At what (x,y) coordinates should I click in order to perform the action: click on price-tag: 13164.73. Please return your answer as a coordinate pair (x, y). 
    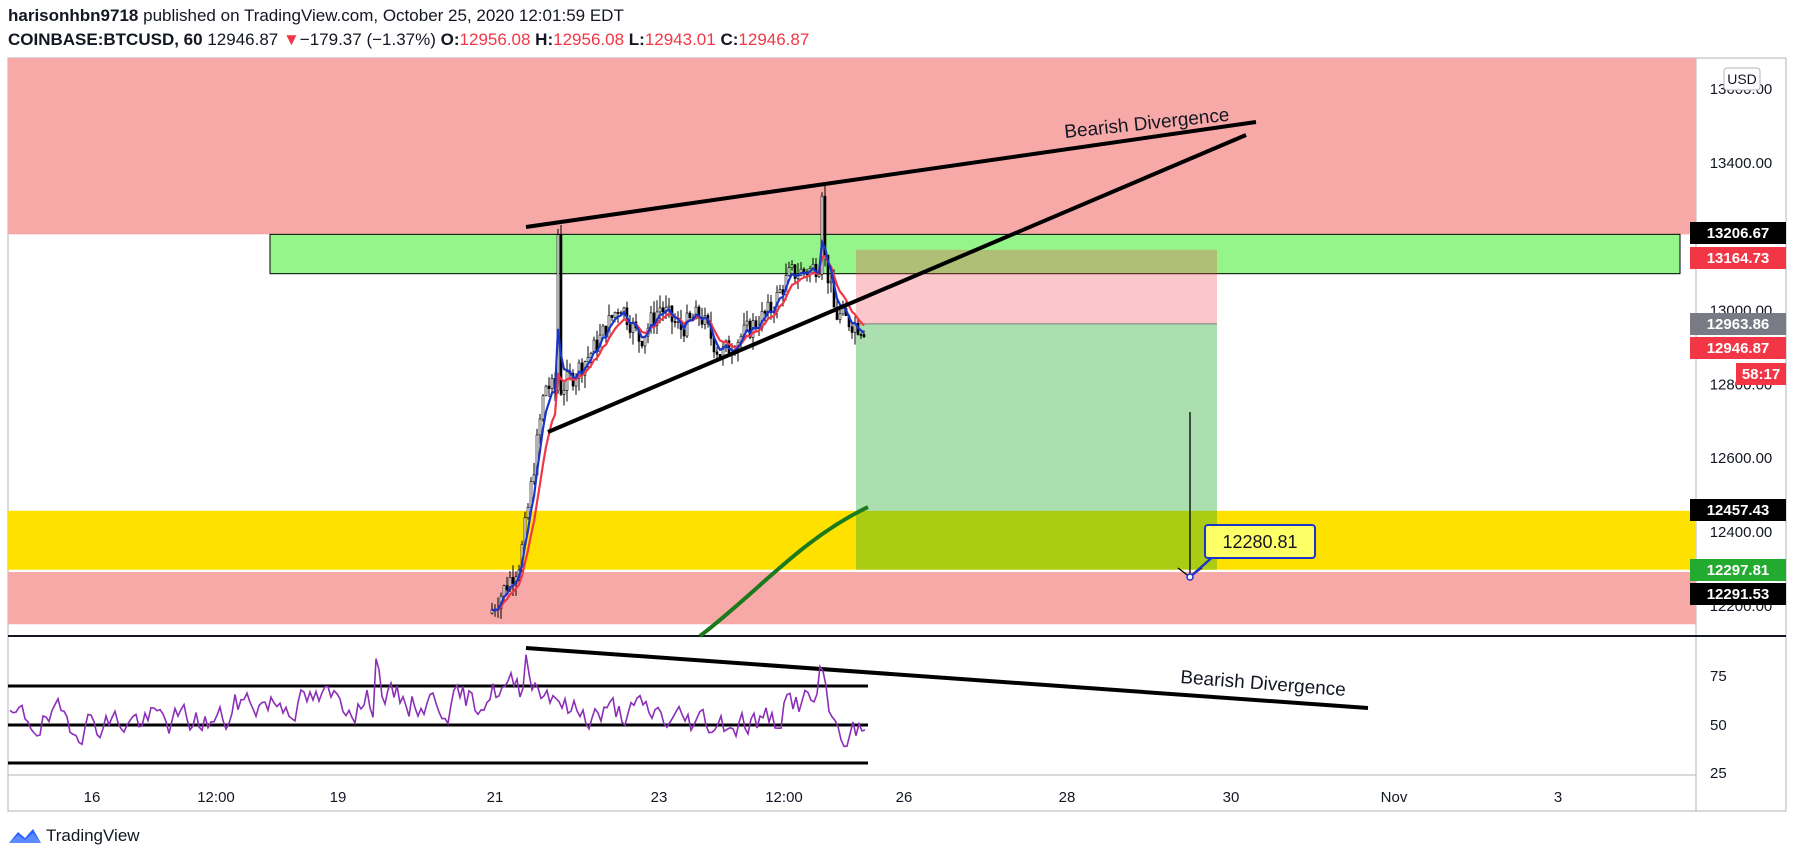
    Looking at the image, I should click on (1738, 258).